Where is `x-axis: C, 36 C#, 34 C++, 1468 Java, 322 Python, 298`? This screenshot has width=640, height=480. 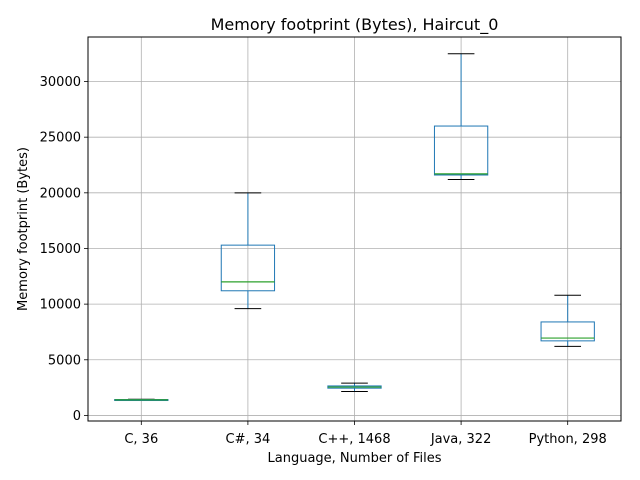 x-axis: C, 36 C#, 34 C++, 1468 Java, 322 Python, 298 is located at coordinates (365, 434).